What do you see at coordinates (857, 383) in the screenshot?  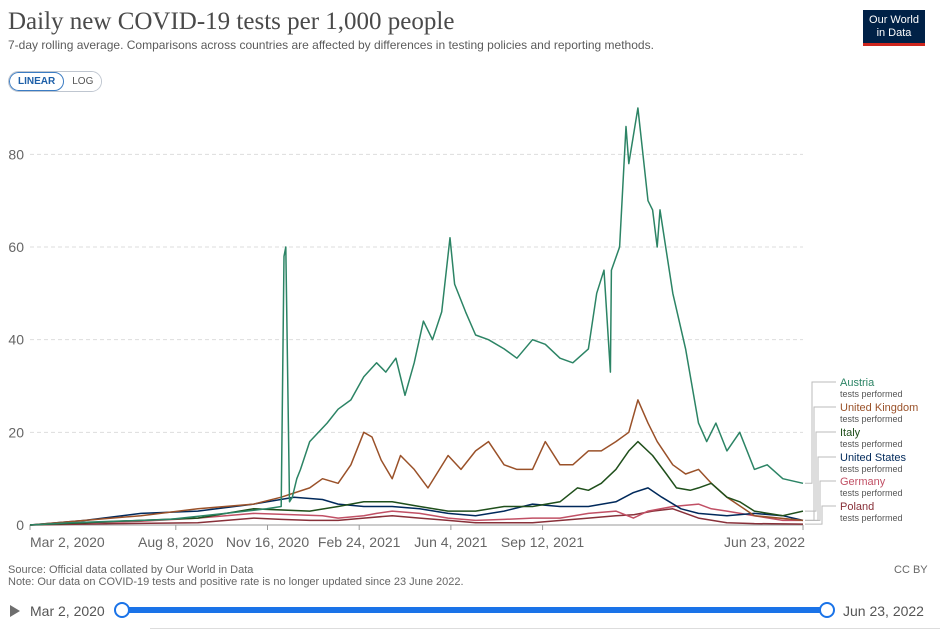 I see `legend-label: Austria` at bounding box center [857, 383].